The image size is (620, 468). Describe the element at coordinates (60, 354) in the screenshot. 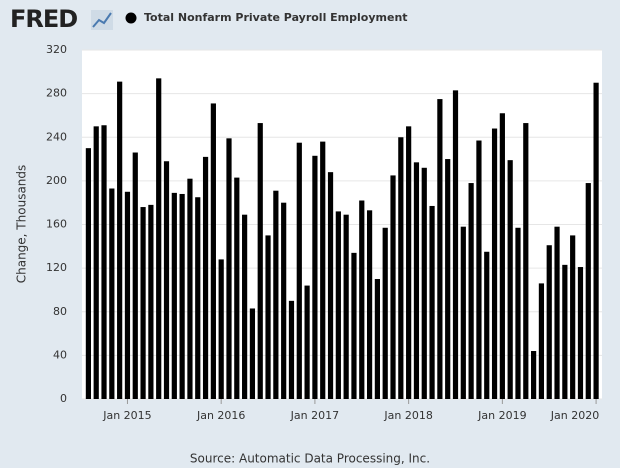

I see `y-tick-label: 40` at that location.